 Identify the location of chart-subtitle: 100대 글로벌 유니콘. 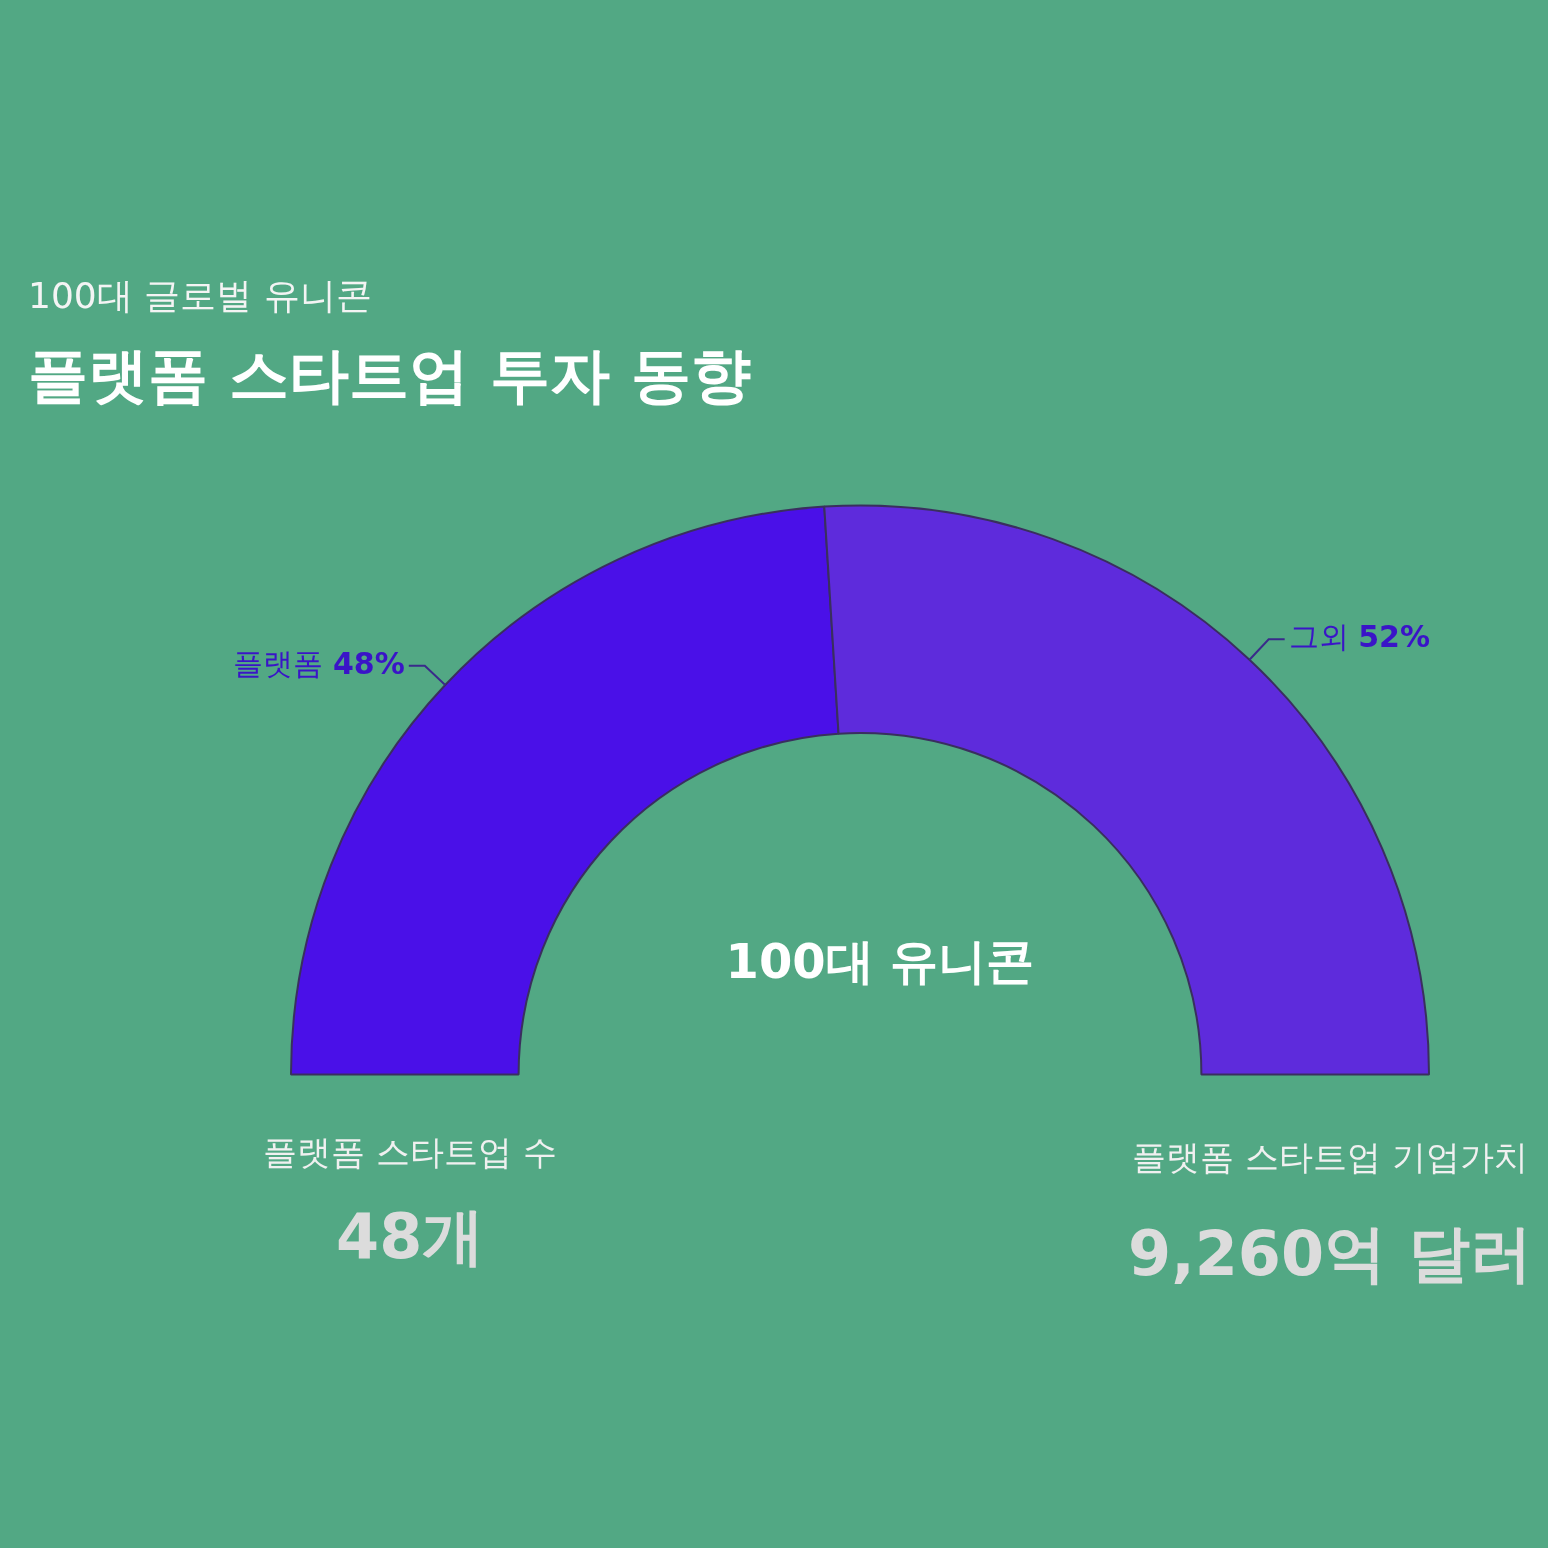
(200, 296).